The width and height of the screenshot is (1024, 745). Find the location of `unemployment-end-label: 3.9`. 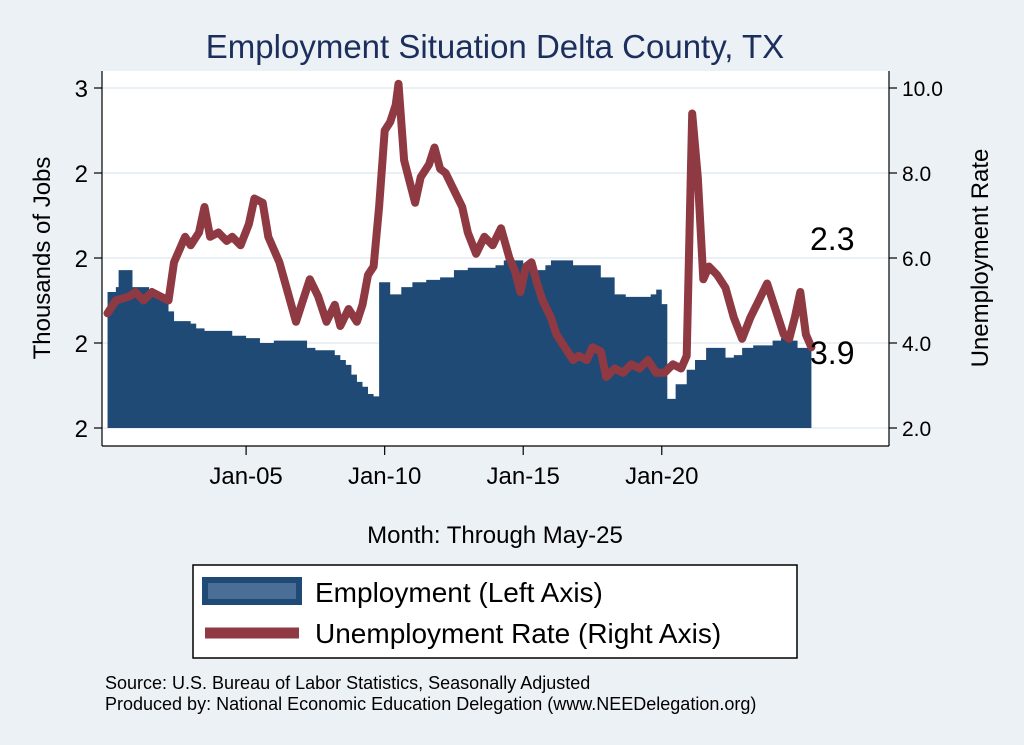

unemployment-end-label: 3.9 is located at coordinates (832, 353).